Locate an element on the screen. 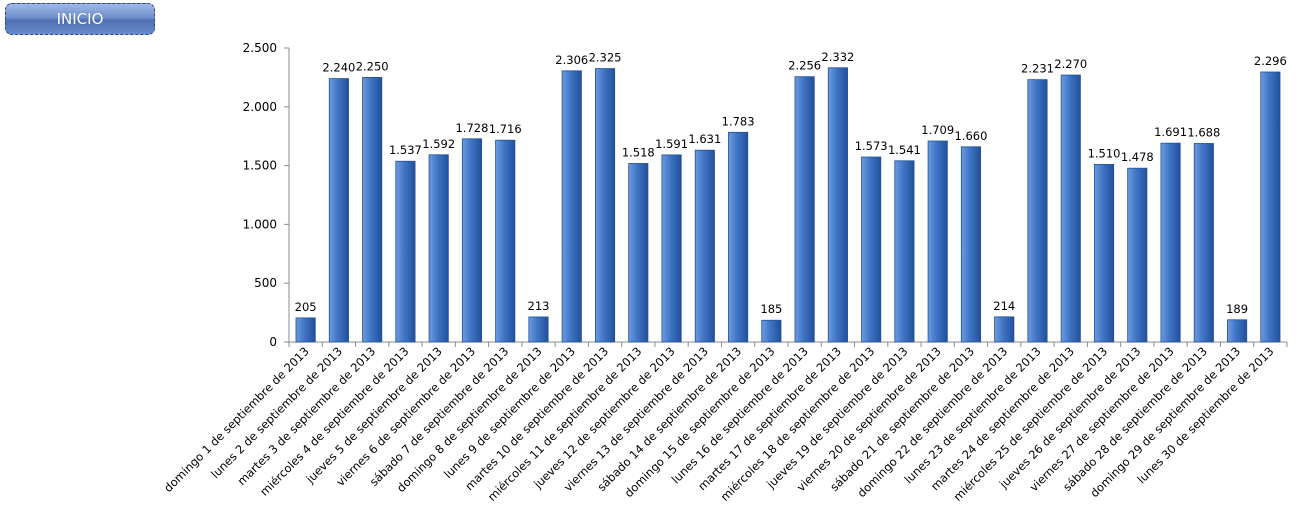 Image resolution: width=1299 pixels, height=511 pixels. data-label: 213 is located at coordinates (539, 306).